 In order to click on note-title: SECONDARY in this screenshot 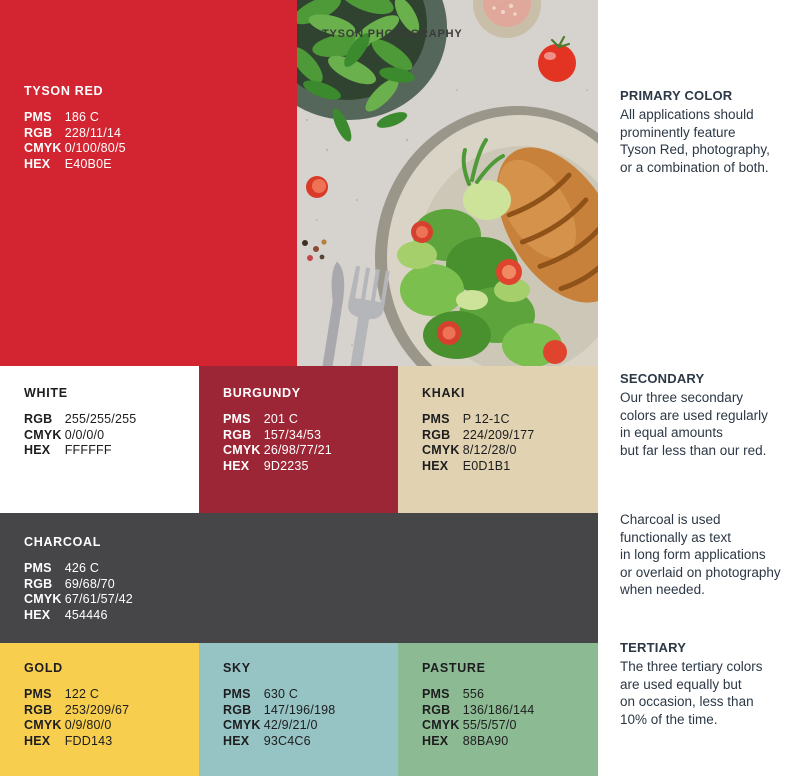, I will do `click(662, 378)`.